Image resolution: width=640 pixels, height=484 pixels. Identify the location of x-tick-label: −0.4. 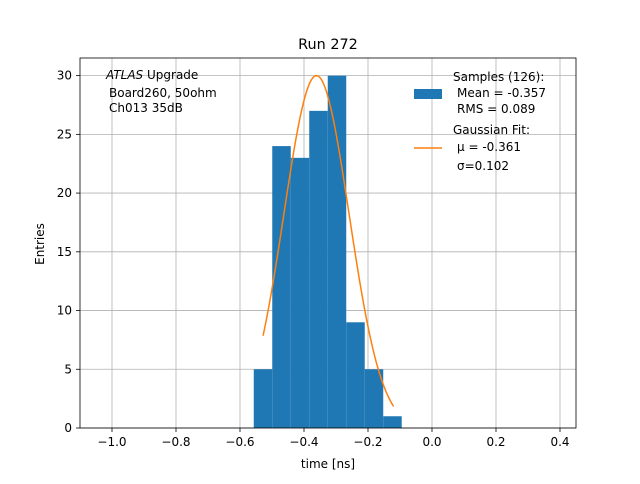
(303, 442).